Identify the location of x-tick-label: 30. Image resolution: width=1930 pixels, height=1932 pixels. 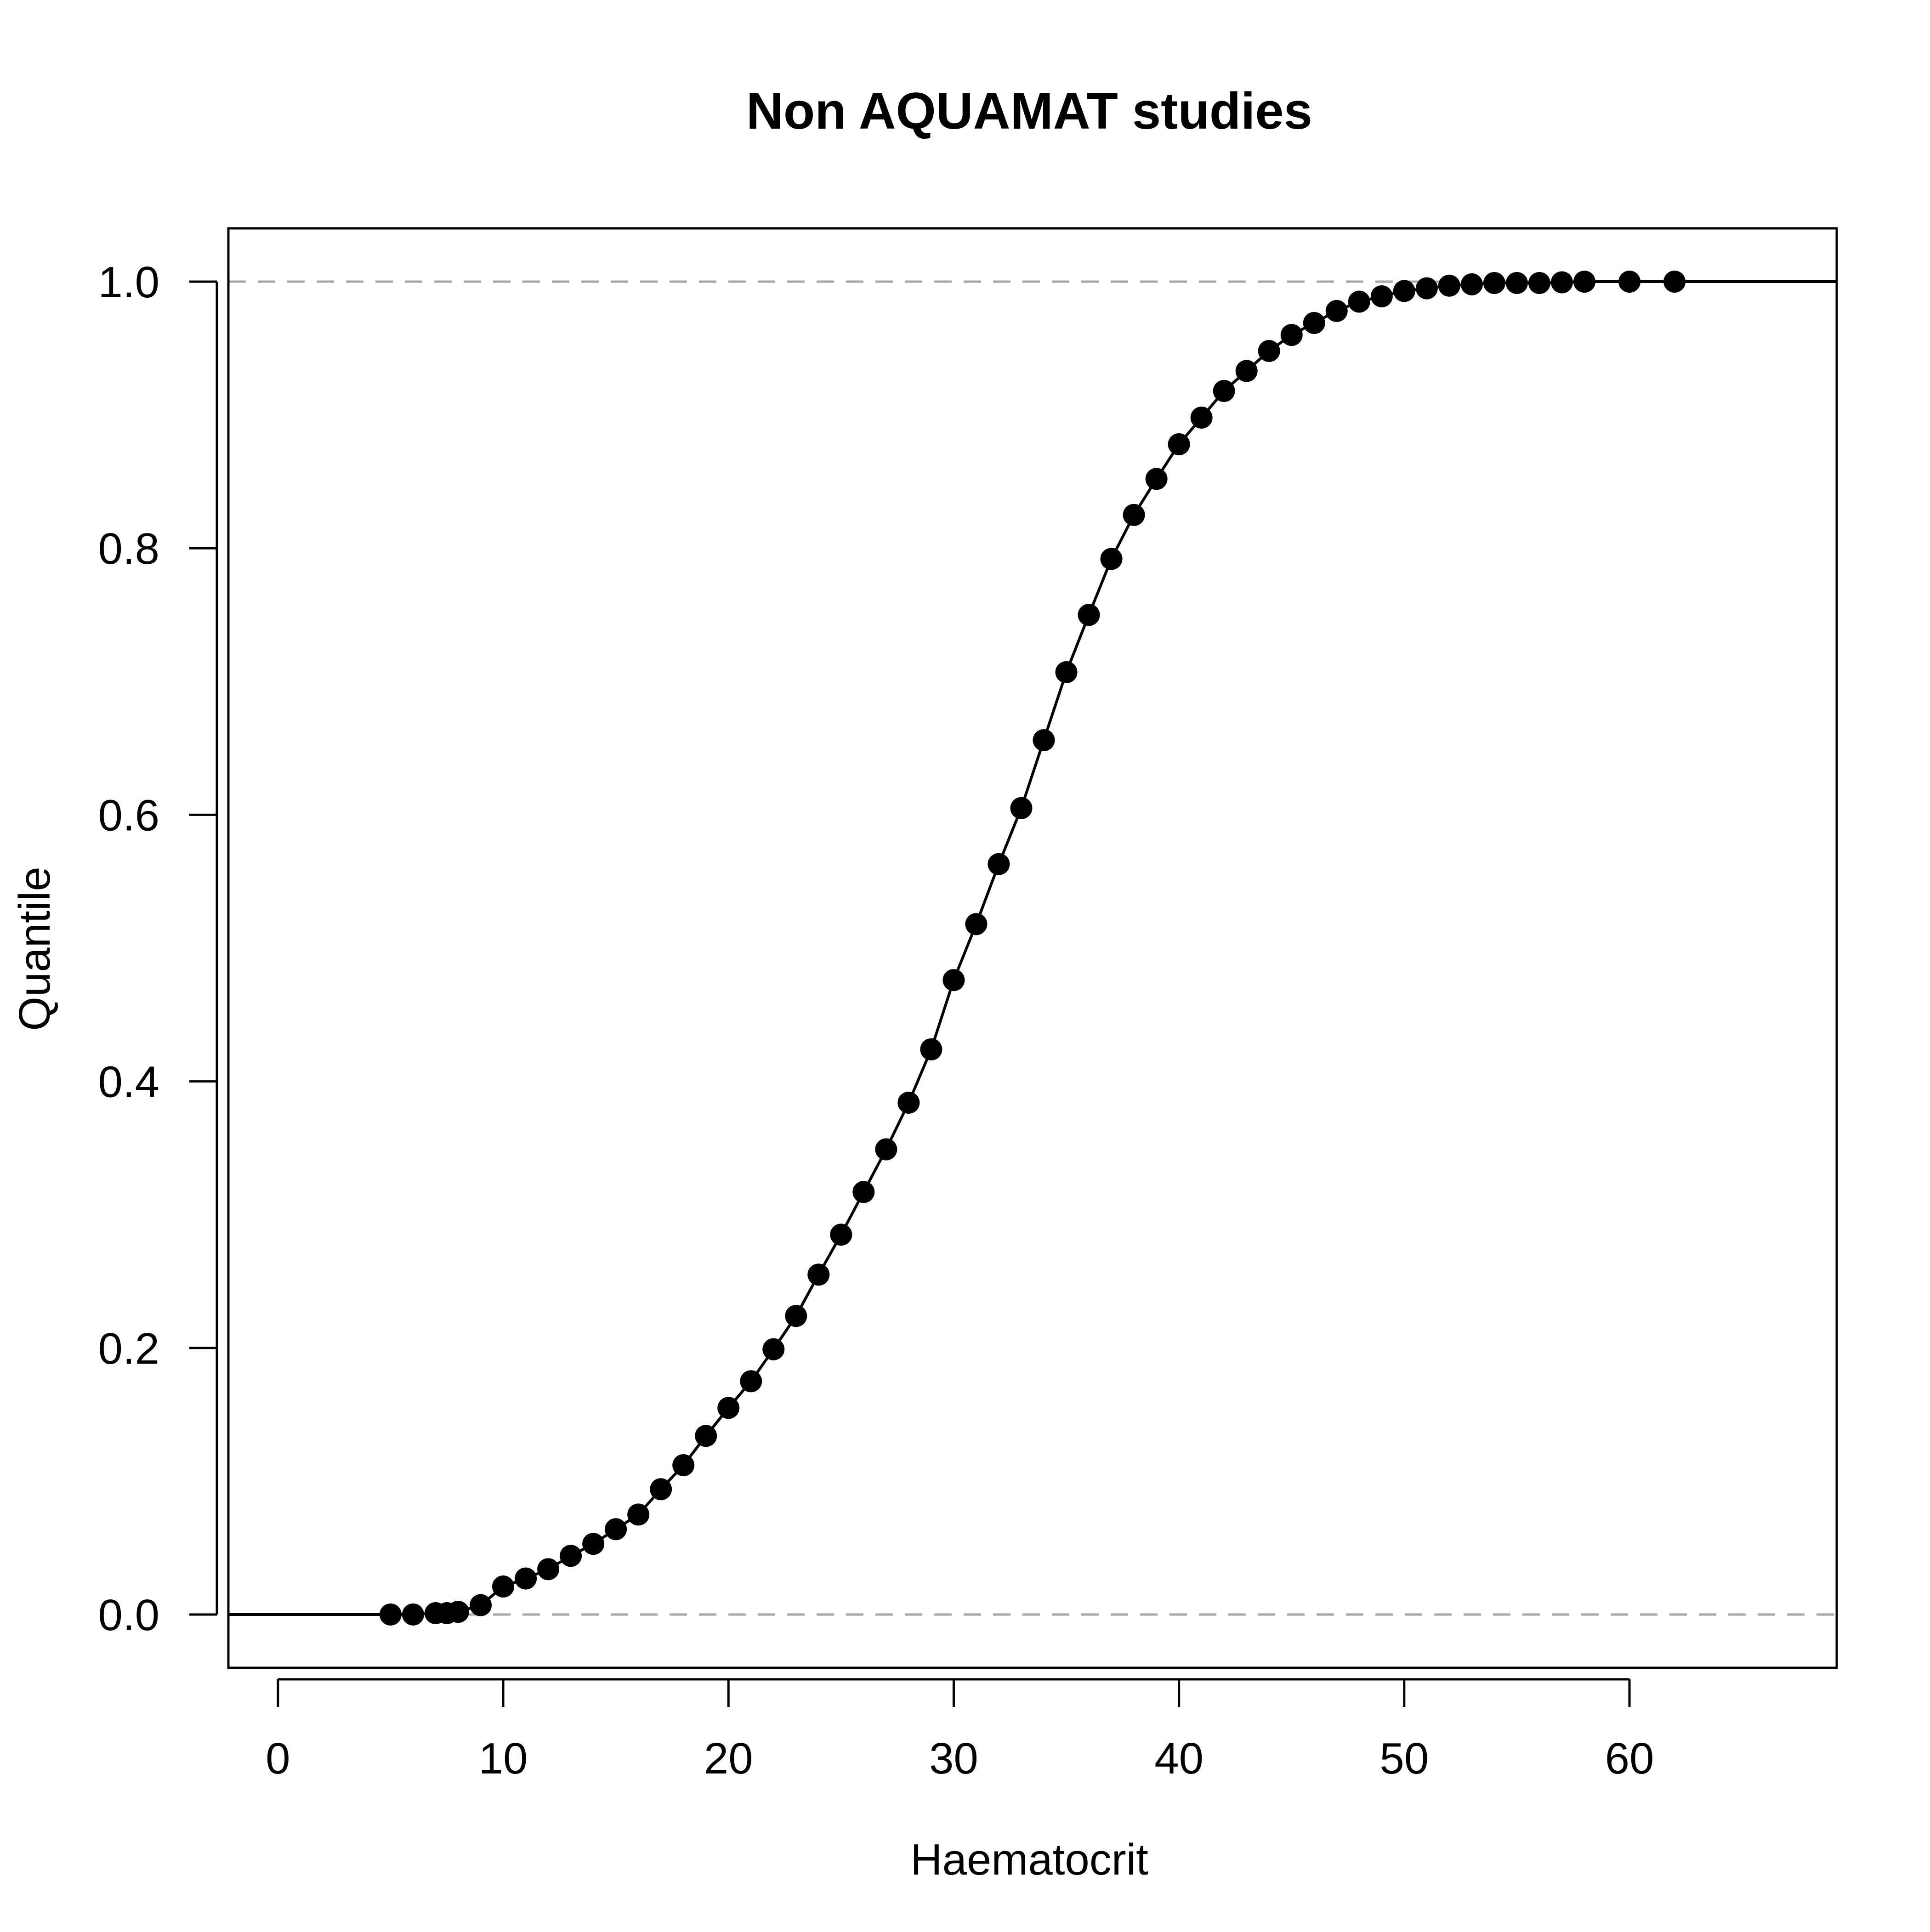
(954, 1758).